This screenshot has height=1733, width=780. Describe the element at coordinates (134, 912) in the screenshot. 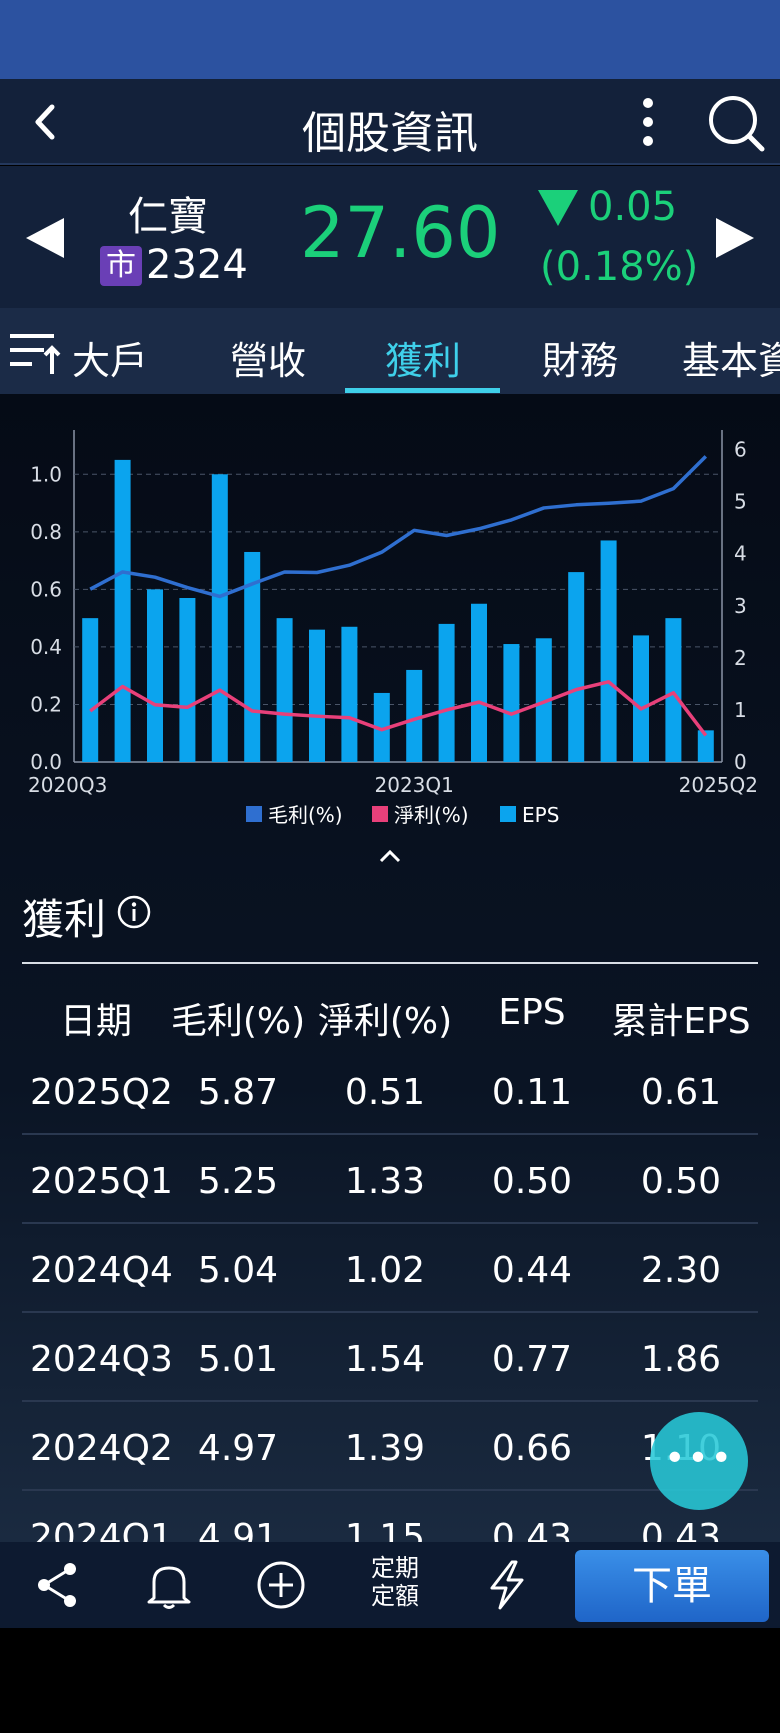

I see `info-icon` at that location.